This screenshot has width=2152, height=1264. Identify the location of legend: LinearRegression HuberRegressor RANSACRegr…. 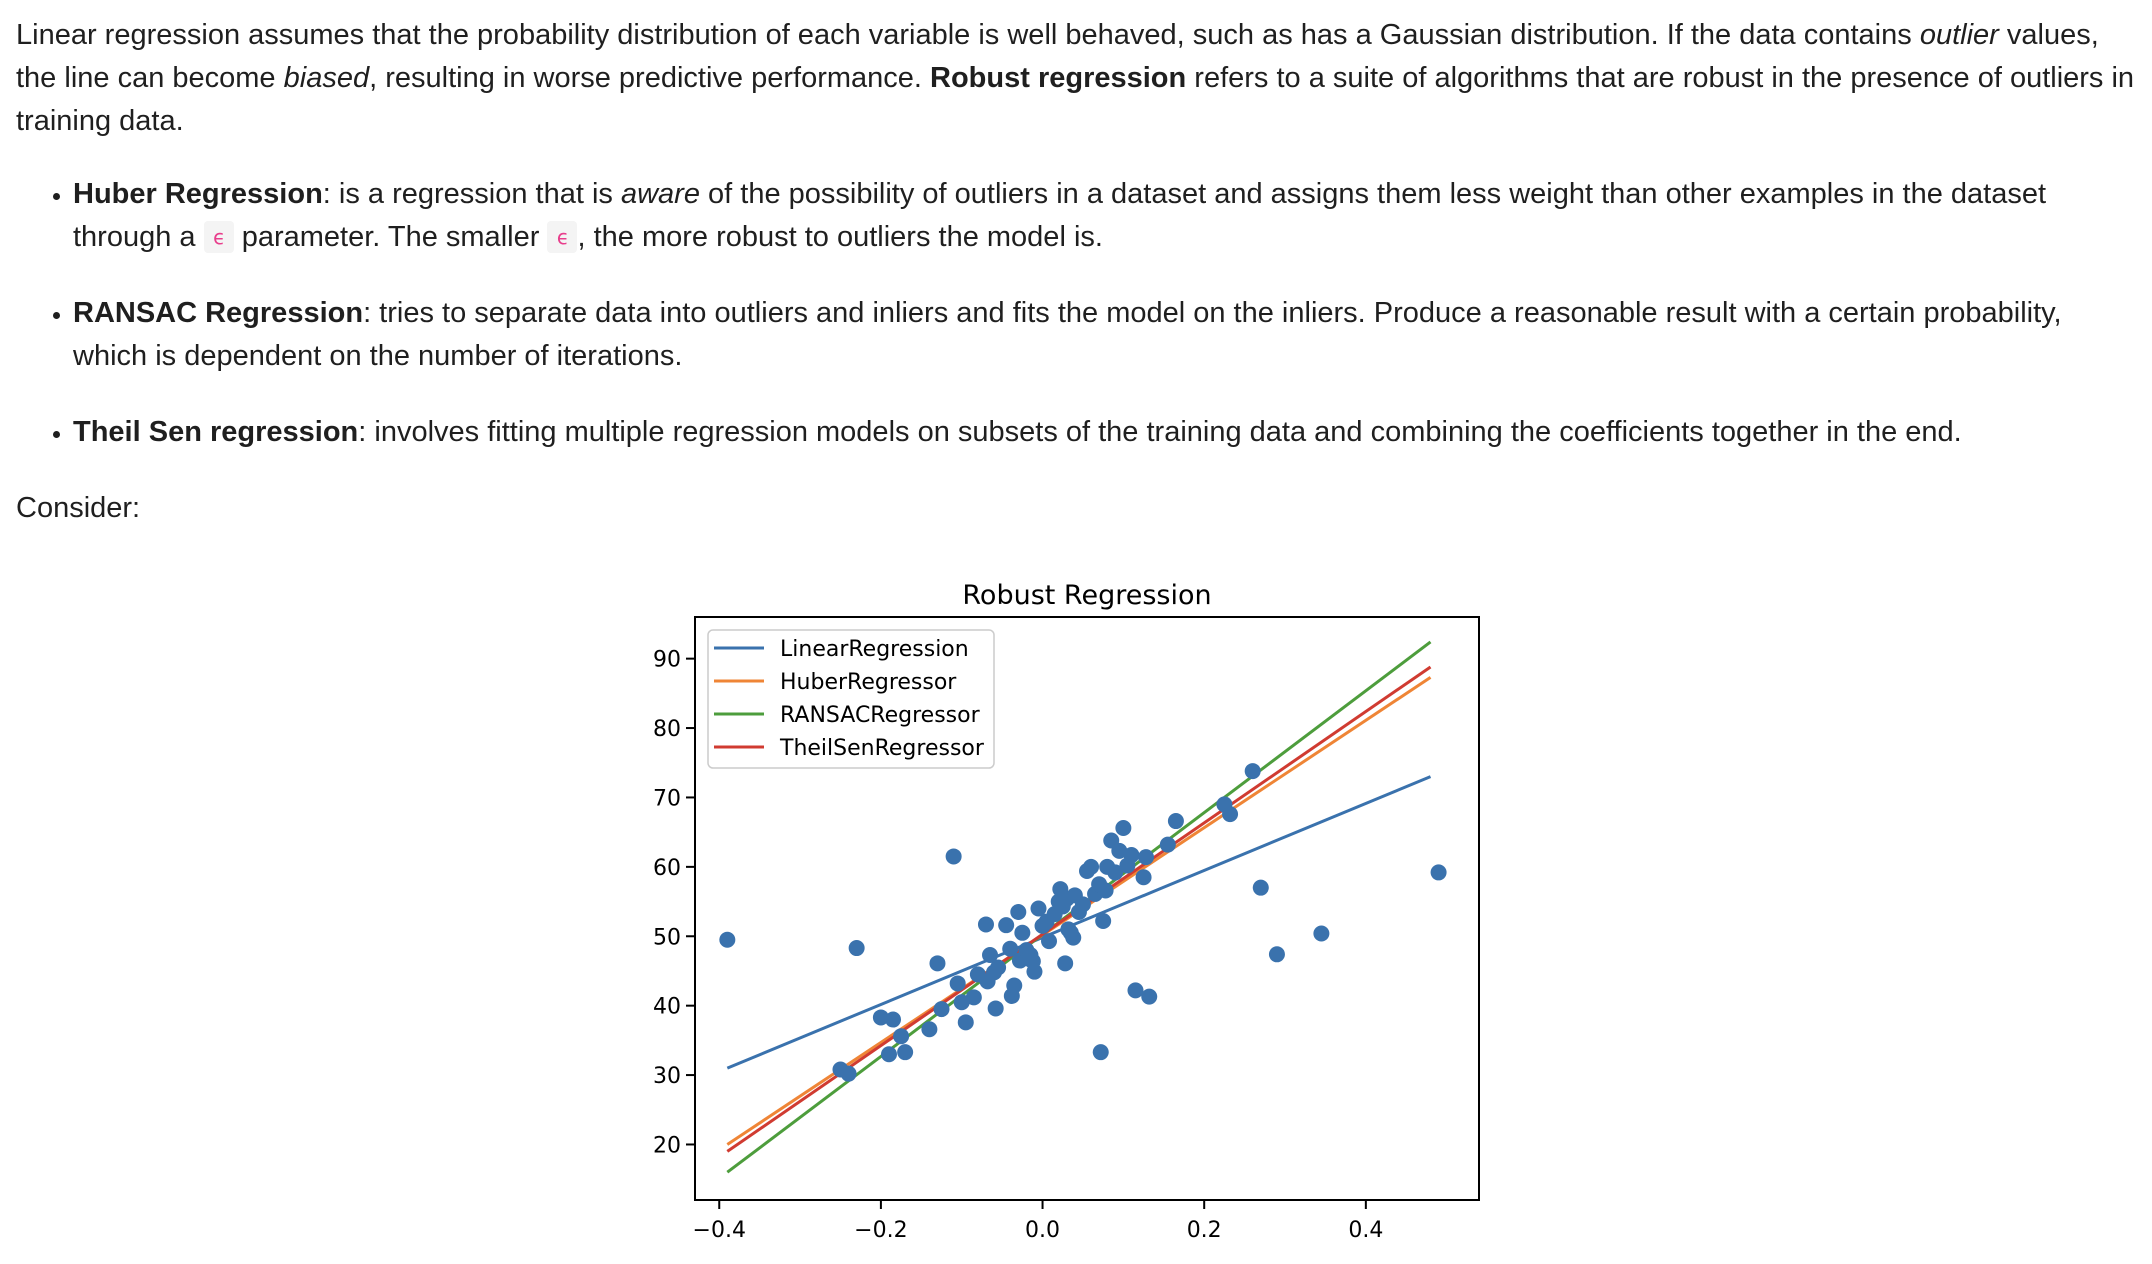
(851, 699).